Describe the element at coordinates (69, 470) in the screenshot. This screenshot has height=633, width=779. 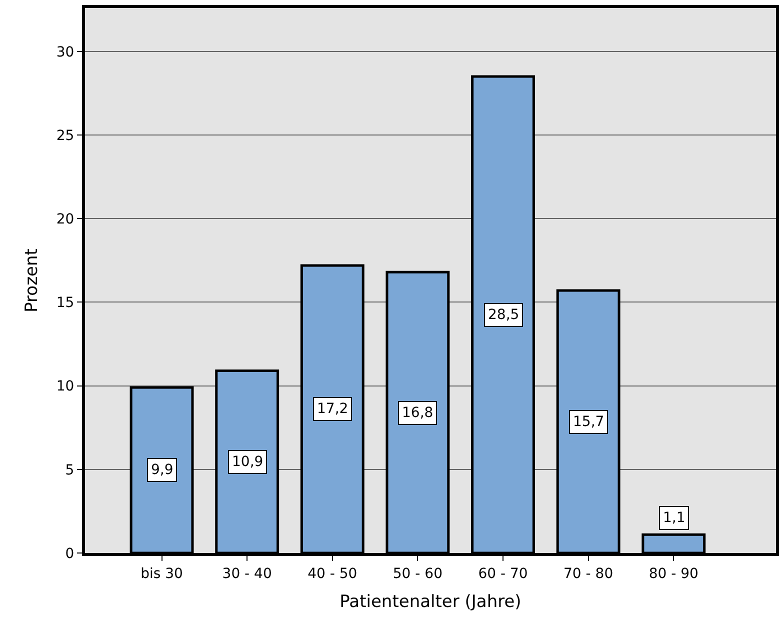
I see `y-tick-label: 5` at that location.